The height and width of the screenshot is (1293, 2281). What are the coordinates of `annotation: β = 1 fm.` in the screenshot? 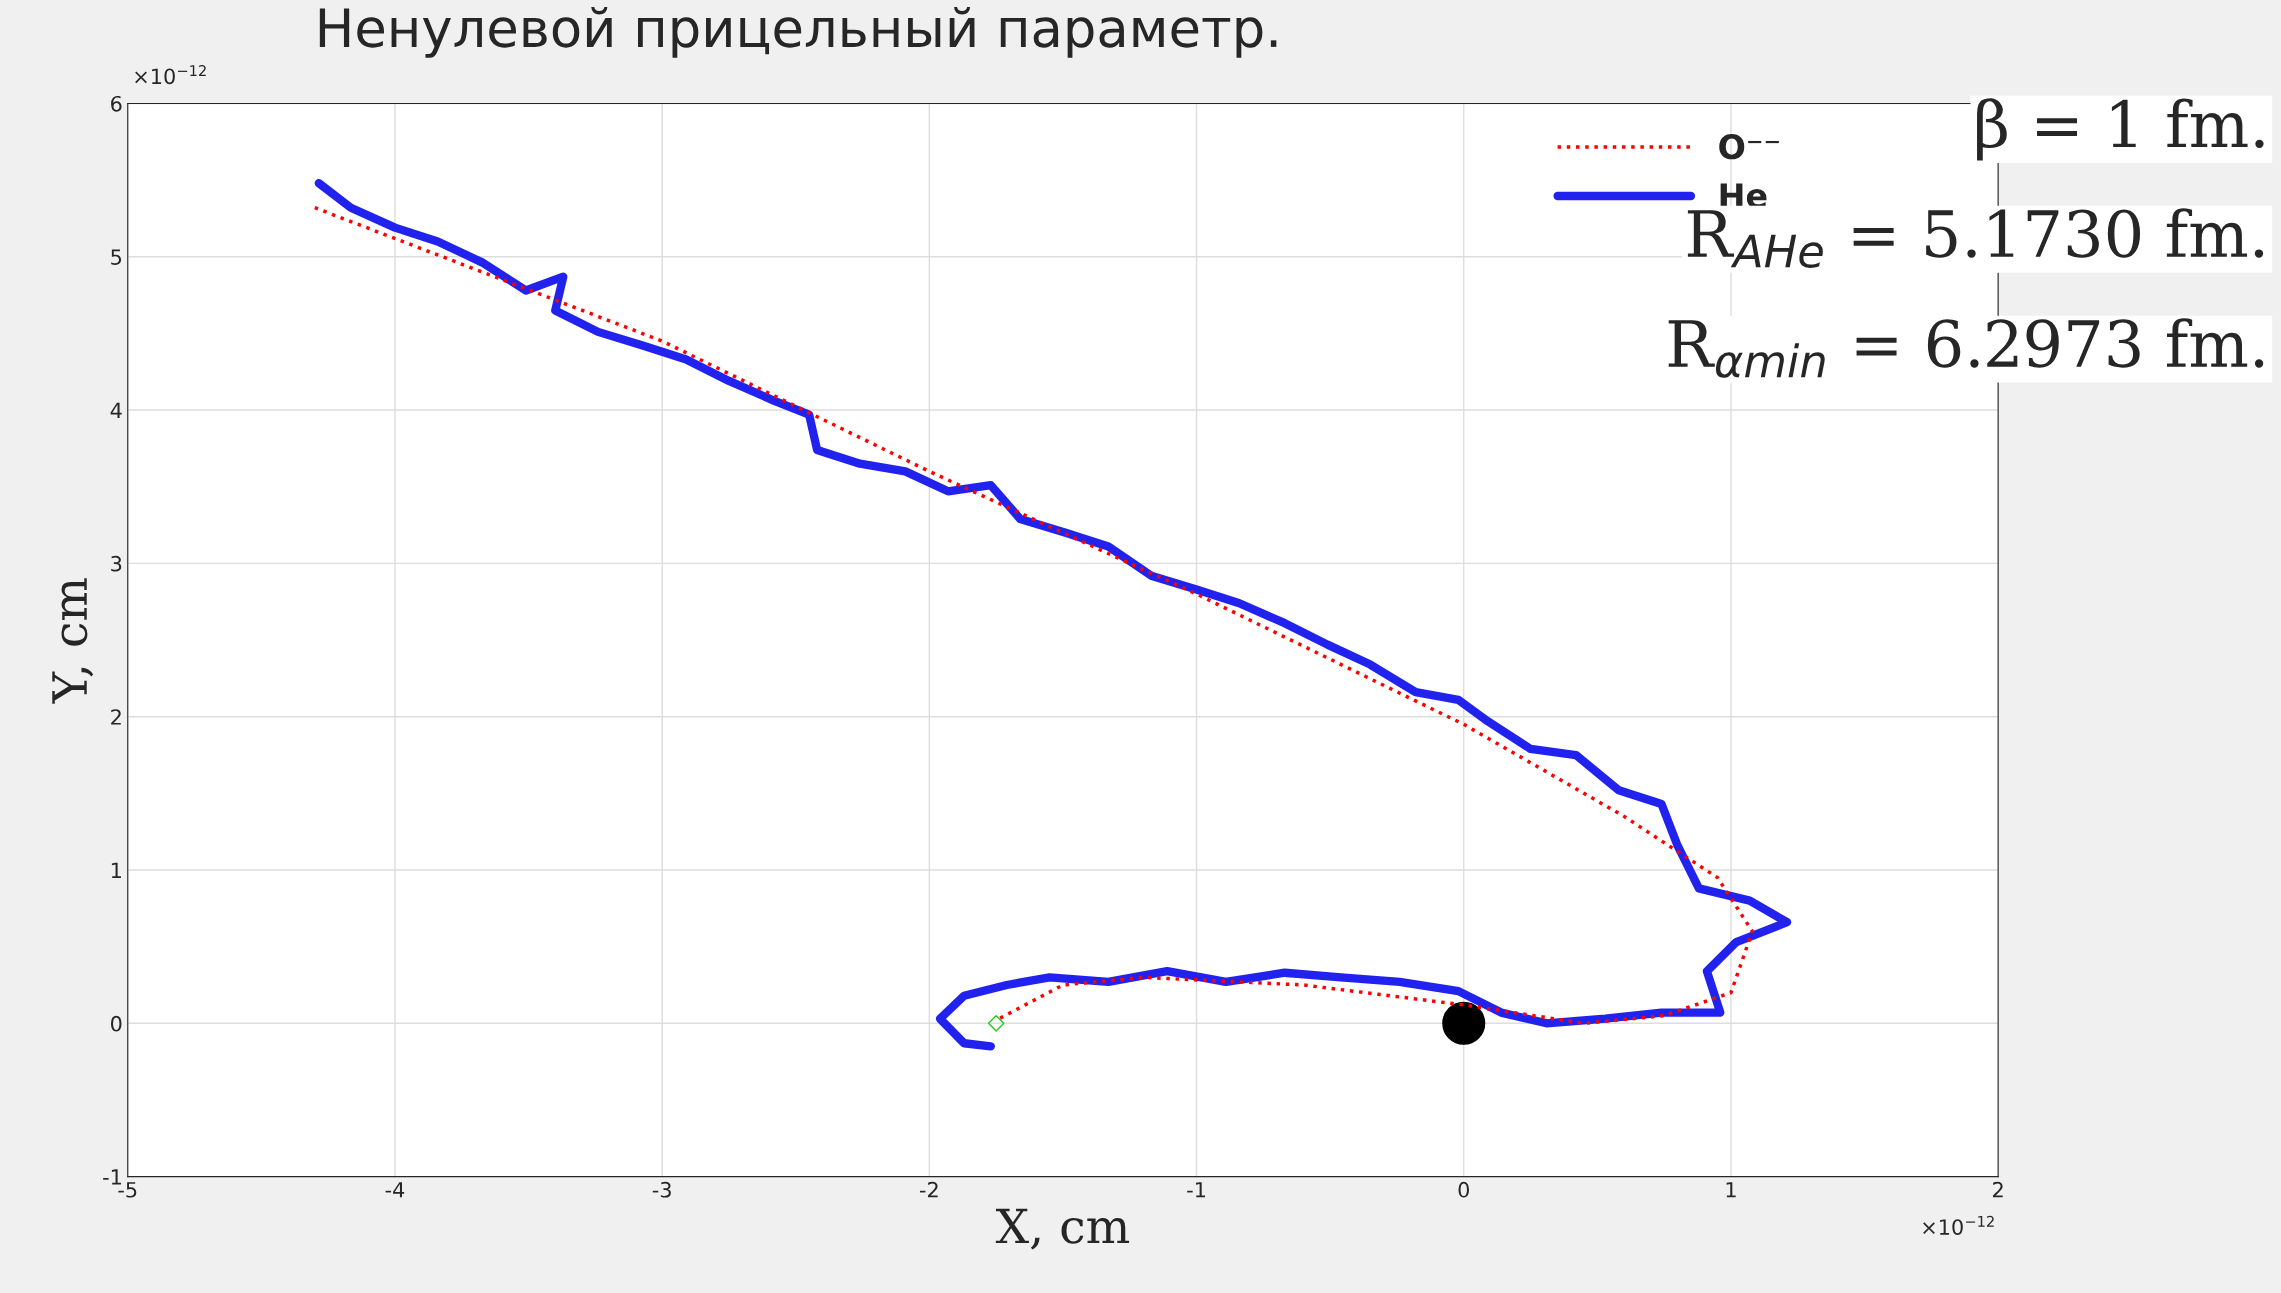 It's located at (2120, 129).